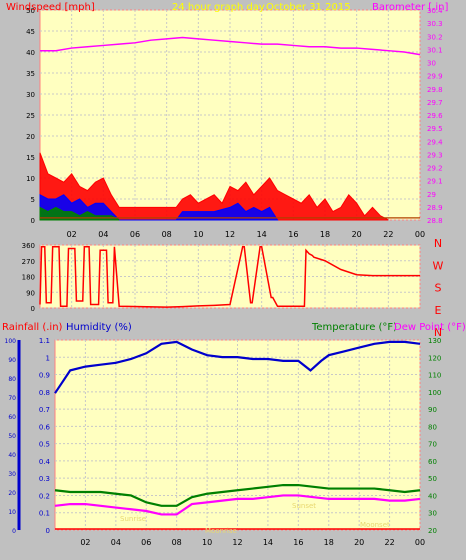 The width and height of the screenshot is (466, 560). What do you see at coordinates (435, 208) in the screenshot?
I see `right-tick-label: 28.9` at bounding box center [435, 208].